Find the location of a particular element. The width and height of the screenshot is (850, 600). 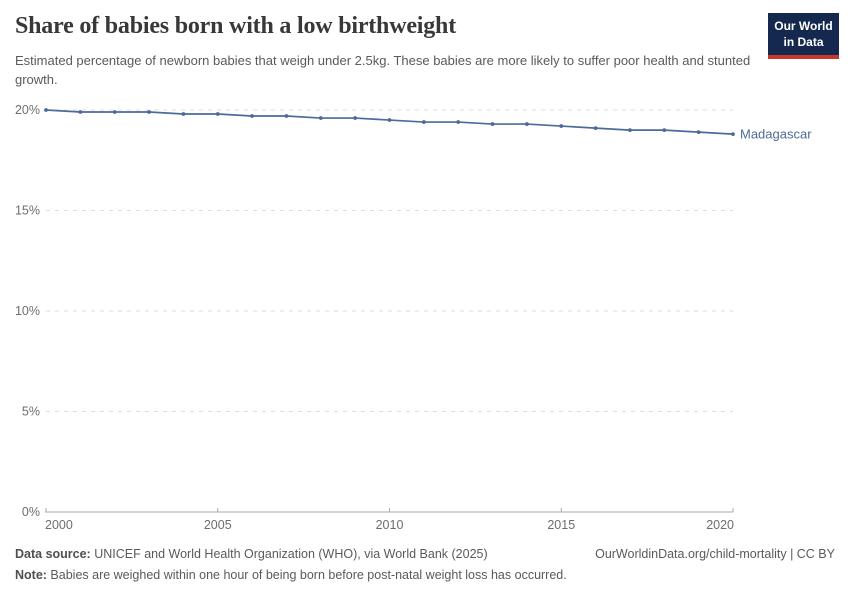

data-point-madagascar-2012 is located at coordinates (458, 122).